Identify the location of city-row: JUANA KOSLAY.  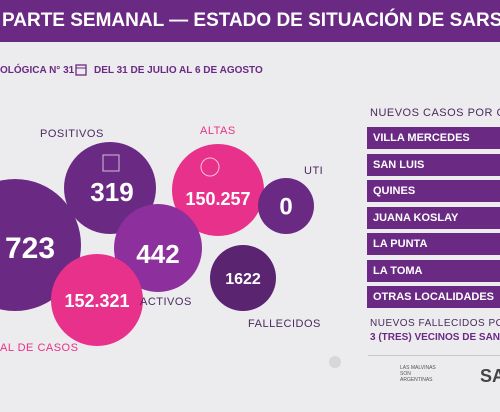
(433, 217).